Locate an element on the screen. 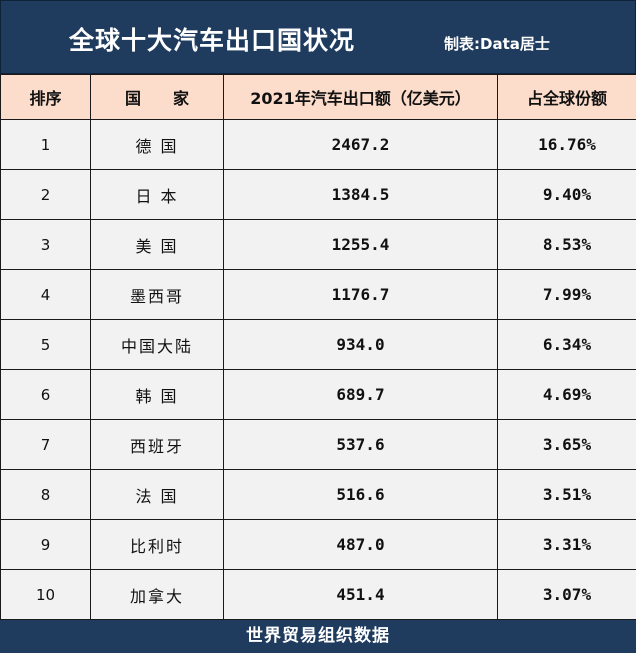 This screenshot has height=653, width=636. table-header-row: 排序 国 家 2021年汽车出口额（亿美元） 占全球份额 is located at coordinates (318, 97).